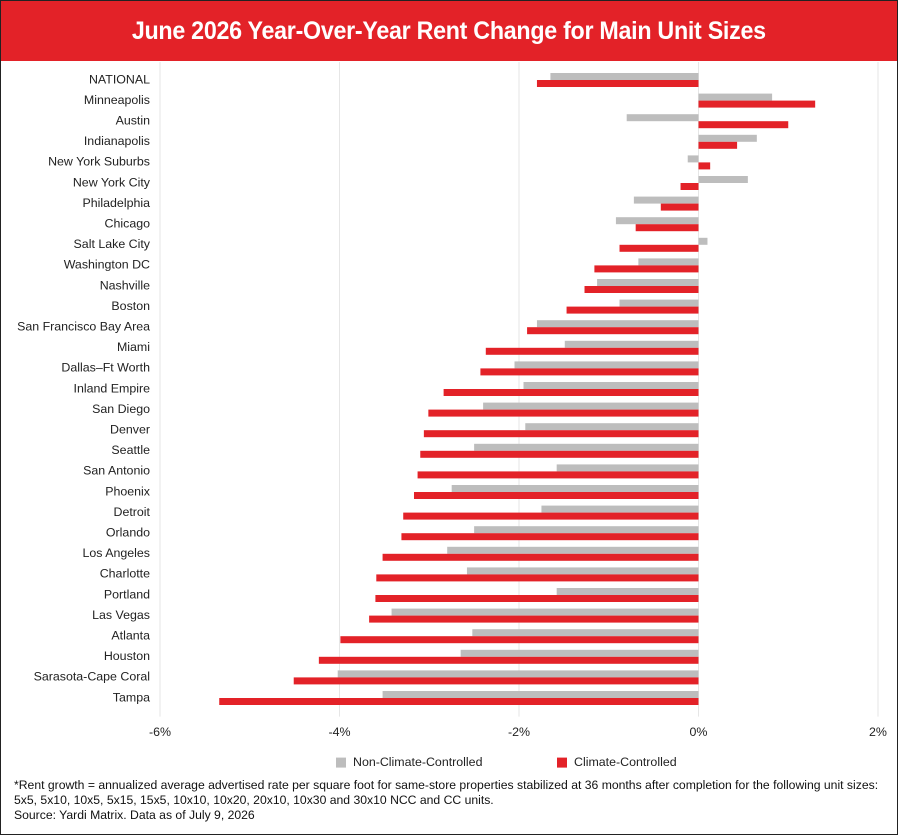 The image size is (900, 837). Describe the element at coordinates (119, 79) in the screenshot. I see `category-label: NATIONAL` at that location.